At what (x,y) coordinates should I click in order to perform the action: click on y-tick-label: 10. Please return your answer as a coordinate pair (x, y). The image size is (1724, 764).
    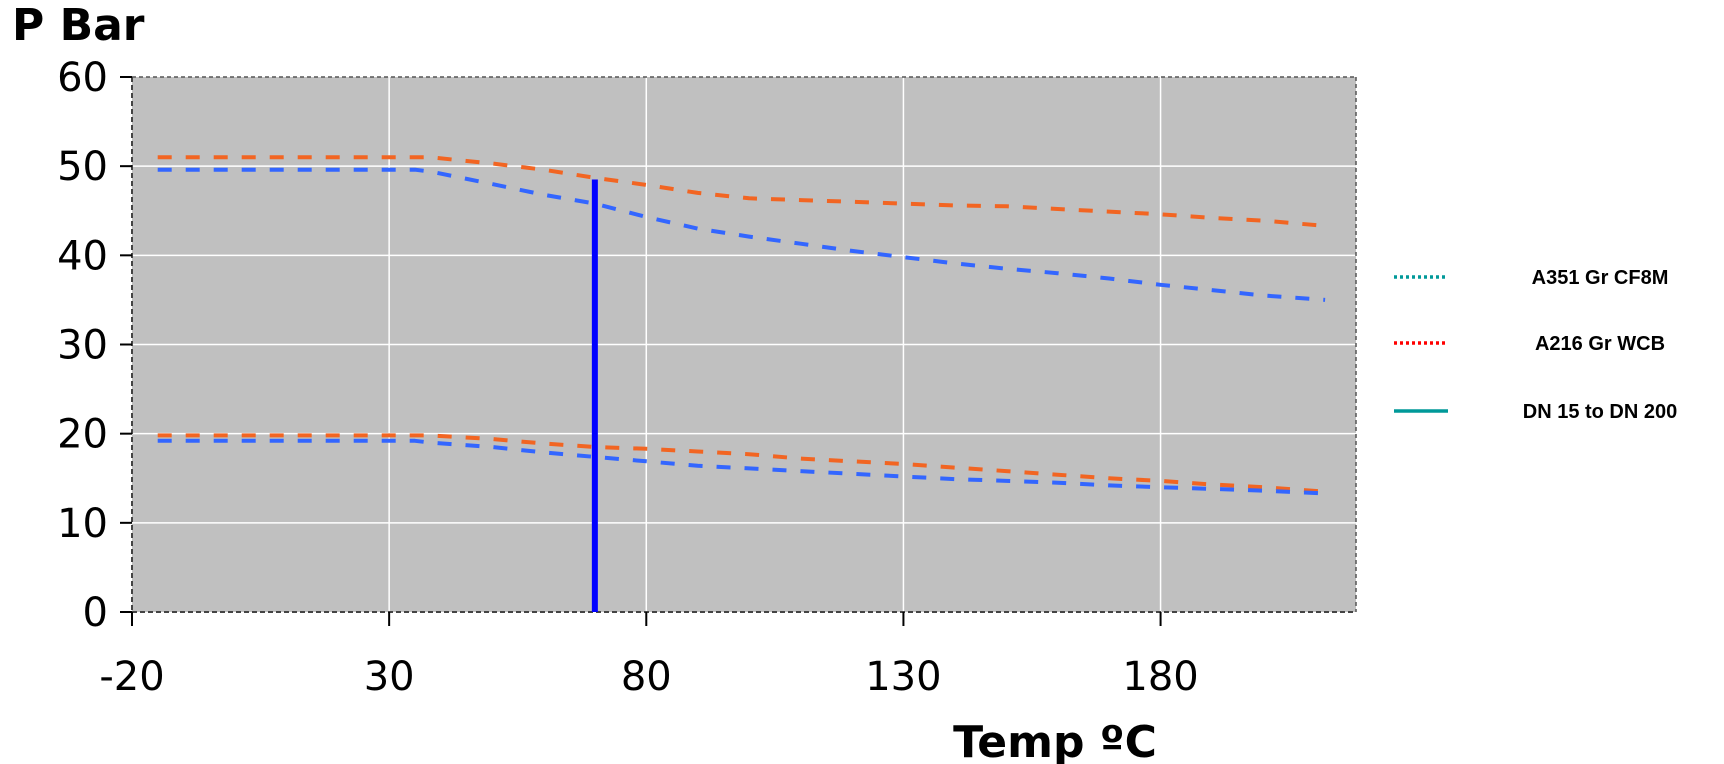
    Looking at the image, I should click on (82, 524).